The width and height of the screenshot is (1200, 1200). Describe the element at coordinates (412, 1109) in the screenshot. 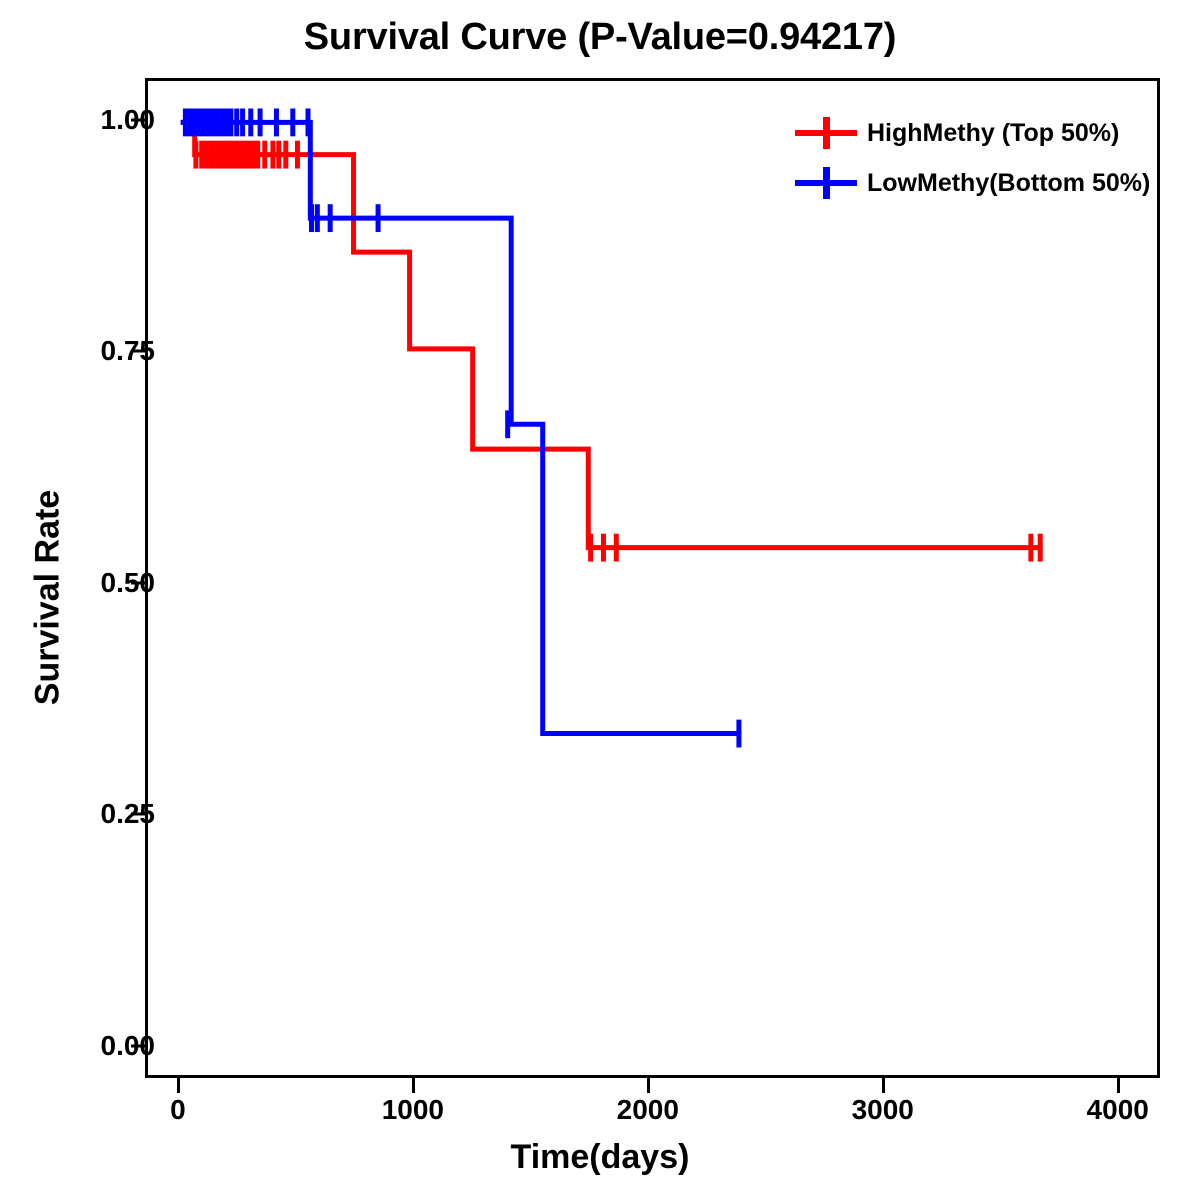

I see `x-tick-label: 1000` at that location.